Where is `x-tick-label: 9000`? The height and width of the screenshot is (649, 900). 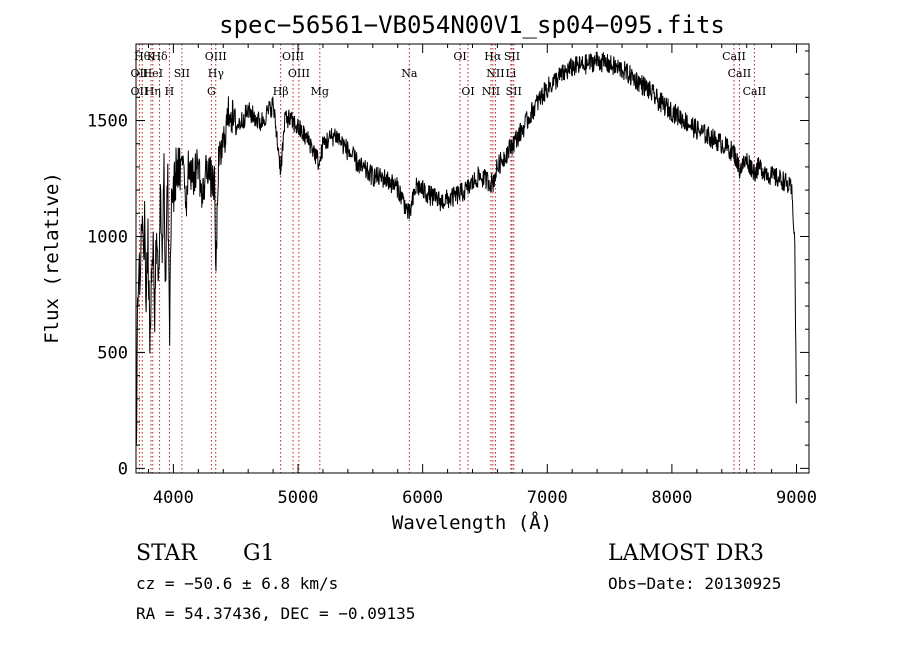
x-tick-label: 9000 is located at coordinates (796, 498).